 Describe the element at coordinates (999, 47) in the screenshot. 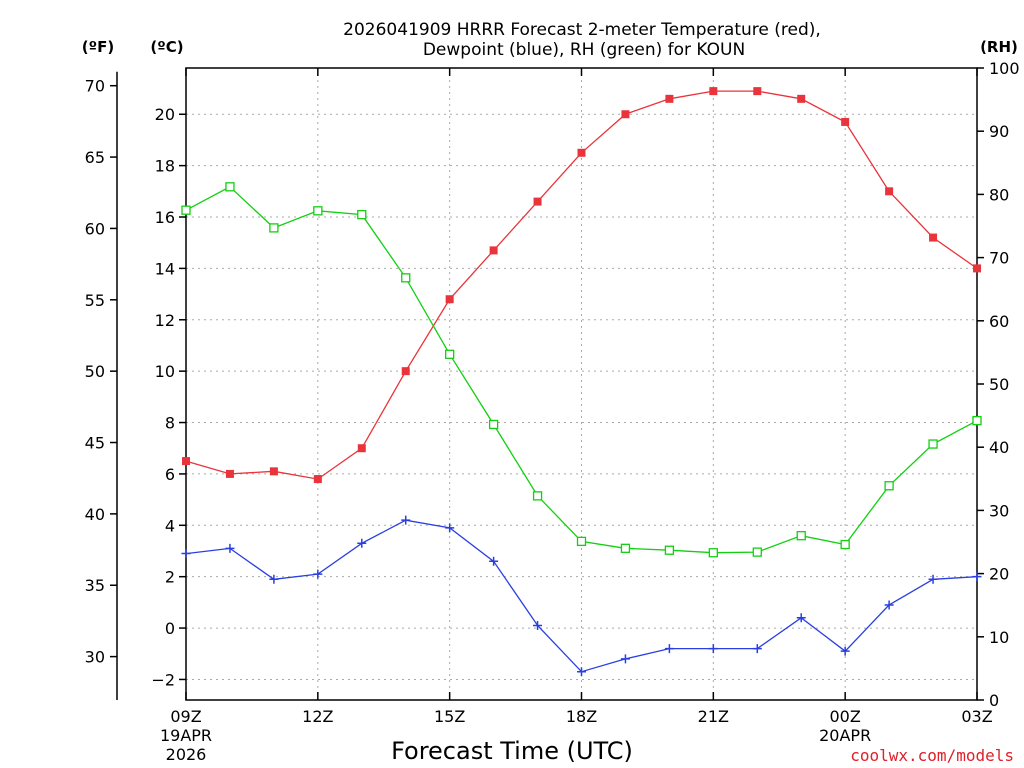

I see `rh-unit-label: (RH)` at that location.